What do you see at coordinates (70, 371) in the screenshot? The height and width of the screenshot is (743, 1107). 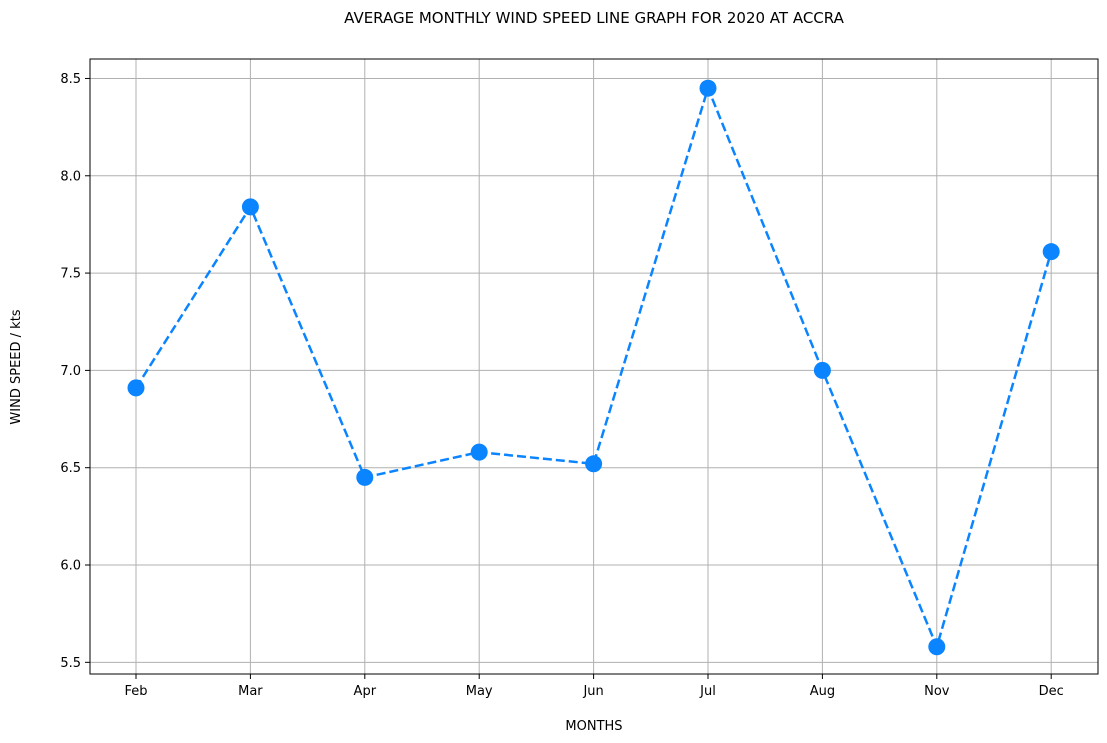 I see `y-tick-label: 7.0` at bounding box center [70, 371].